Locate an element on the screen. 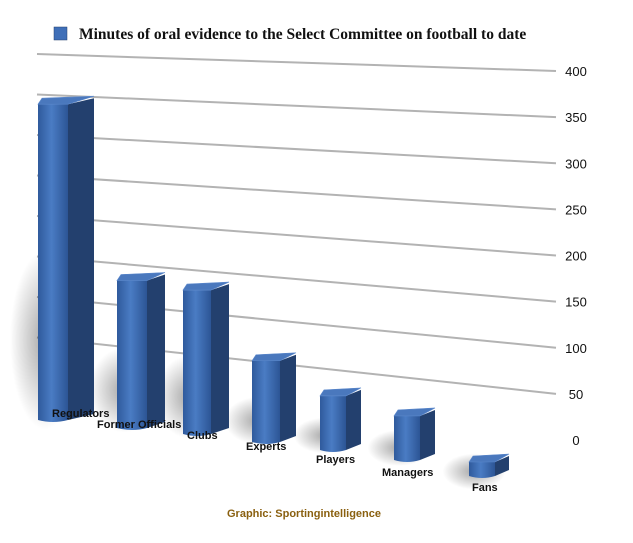 Image resolution: width=633 pixels, height=543 pixels. category-label: Regulators is located at coordinates (80, 414).